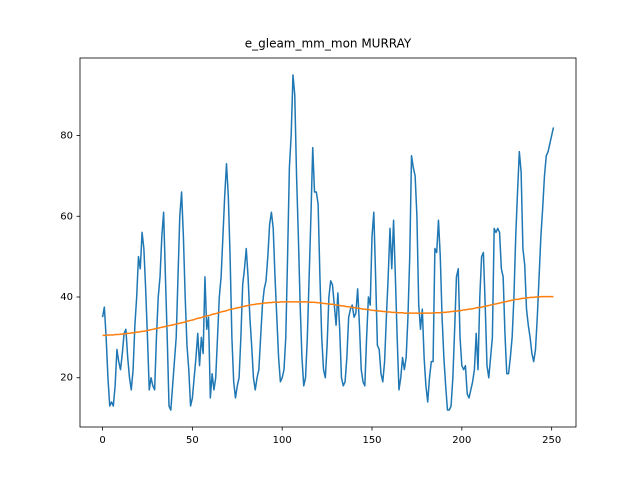 The width and height of the screenshot is (640, 480). Describe the element at coordinates (66, 216) in the screenshot. I see `y-tick-label: 60` at that location.